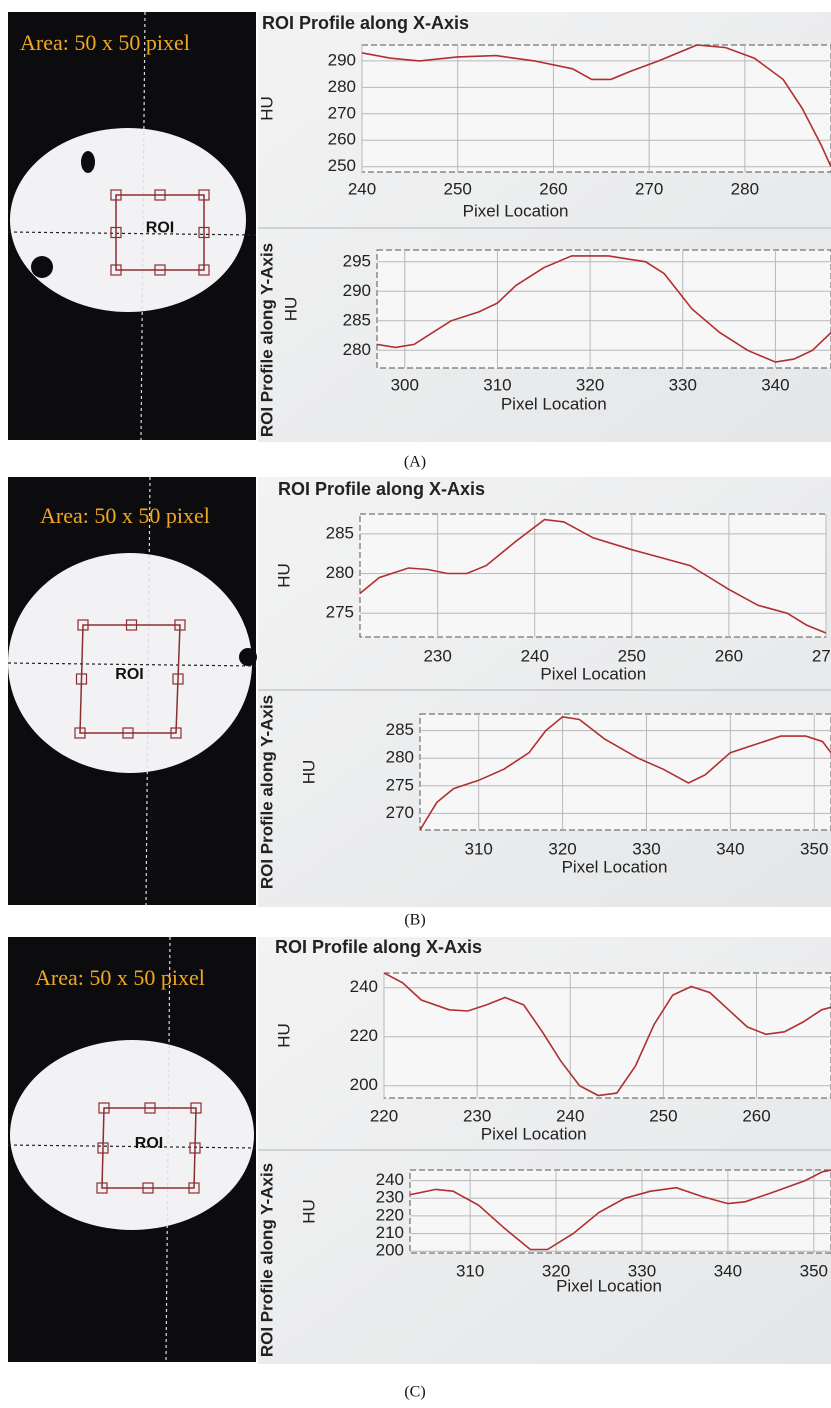 The image size is (831, 1408). What do you see at coordinates (357, 260) in the screenshot?
I see `y-tick-label: 295` at bounding box center [357, 260].